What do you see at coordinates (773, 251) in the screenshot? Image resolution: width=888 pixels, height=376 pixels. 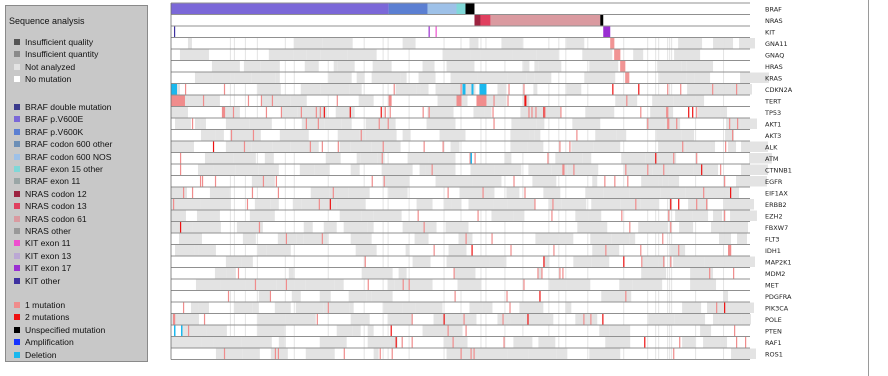 I see `gene-label: IDH1` at bounding box center [773, 251].